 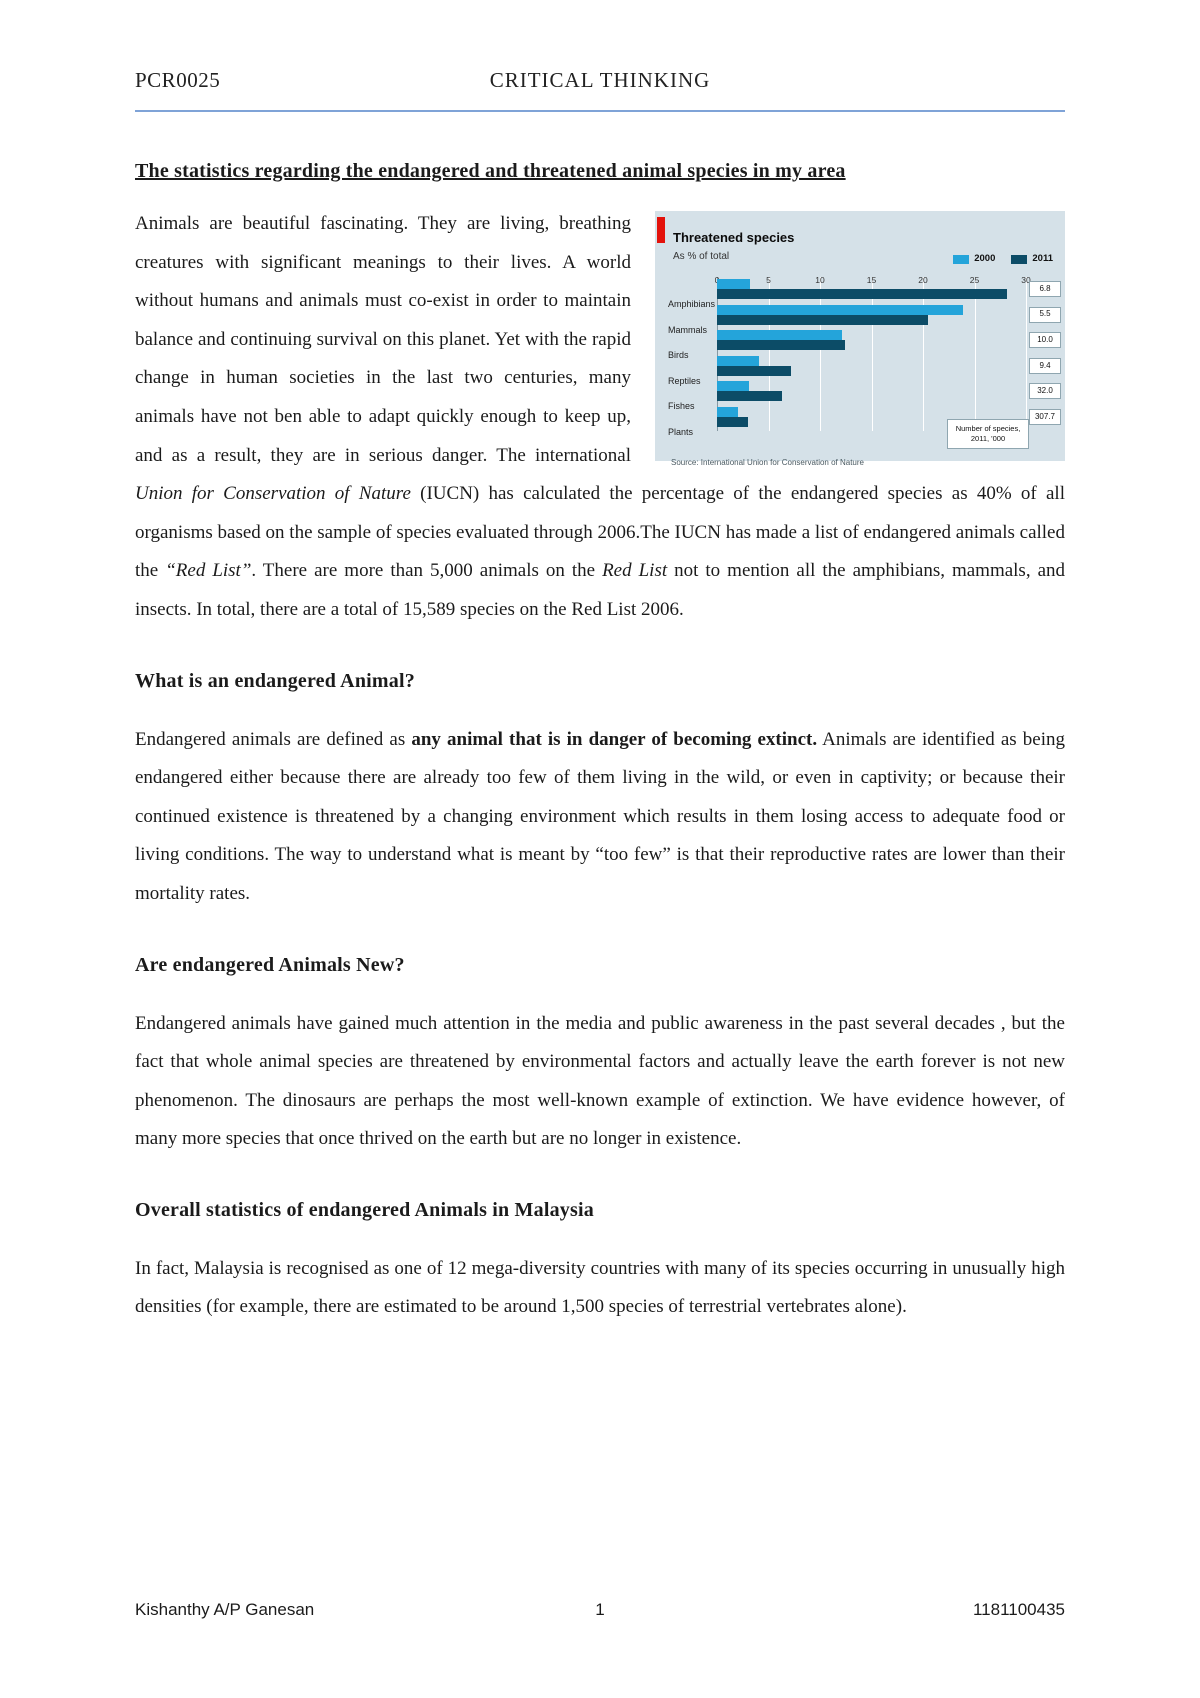 I want to click on category-label-mammals: Mammals, so click(x=688, y=329).